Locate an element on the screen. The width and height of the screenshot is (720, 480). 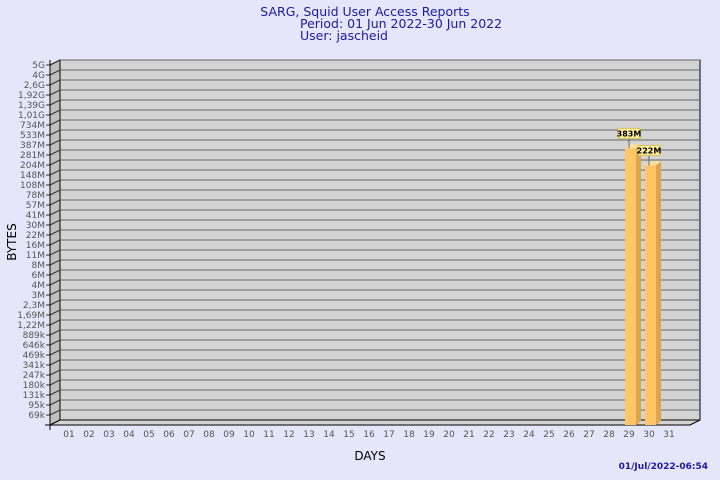
y-tick-label: 1,22M is located at coordinates (31, 326).